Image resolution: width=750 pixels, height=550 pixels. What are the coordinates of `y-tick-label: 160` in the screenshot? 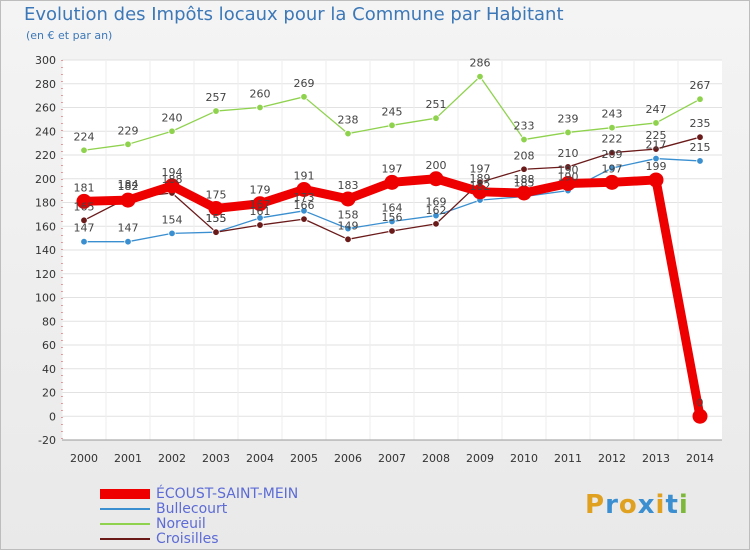 It's located at (45, 226).